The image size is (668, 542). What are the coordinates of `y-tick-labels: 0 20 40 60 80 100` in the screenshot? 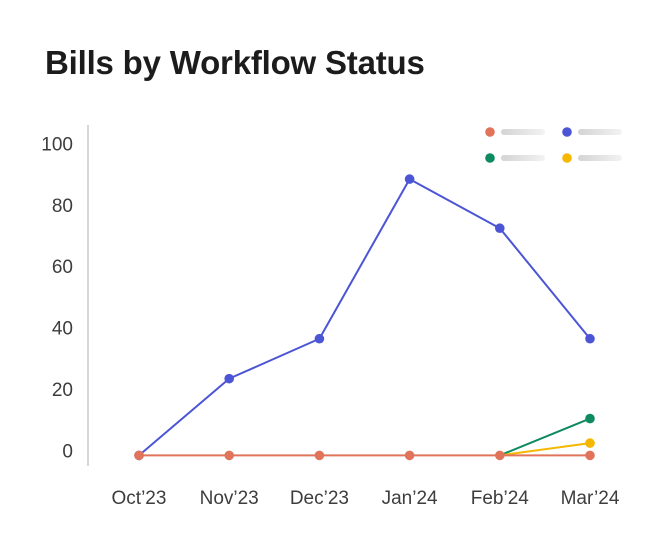 It's located at (57, 298).